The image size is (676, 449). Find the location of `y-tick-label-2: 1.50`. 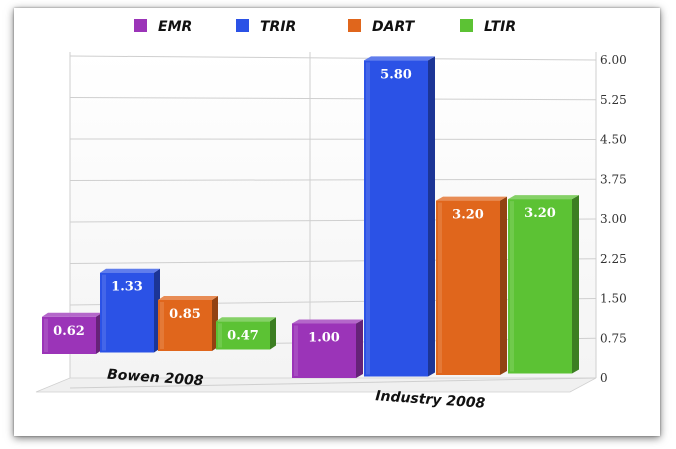

y-tick-label-2: 1.50 is located at coordinates (613, 299).